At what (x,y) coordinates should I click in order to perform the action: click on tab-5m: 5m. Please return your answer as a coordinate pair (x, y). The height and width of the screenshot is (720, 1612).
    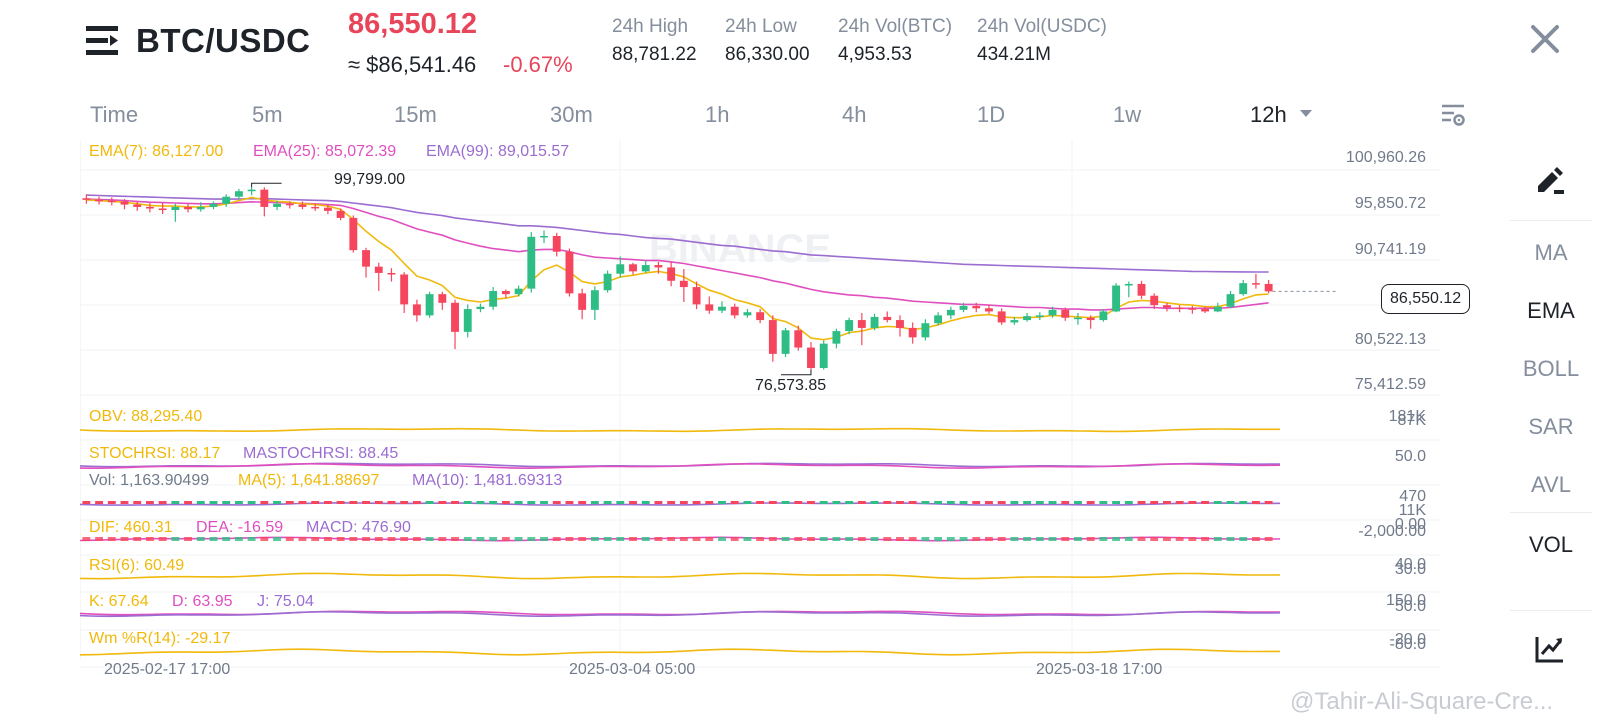
    Looking at the image, I should click on (267, 114).